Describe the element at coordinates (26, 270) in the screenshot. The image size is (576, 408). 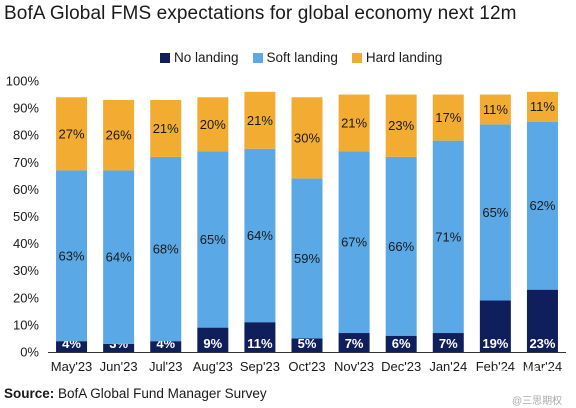
I see `y-tick-label: 30%` at that location.